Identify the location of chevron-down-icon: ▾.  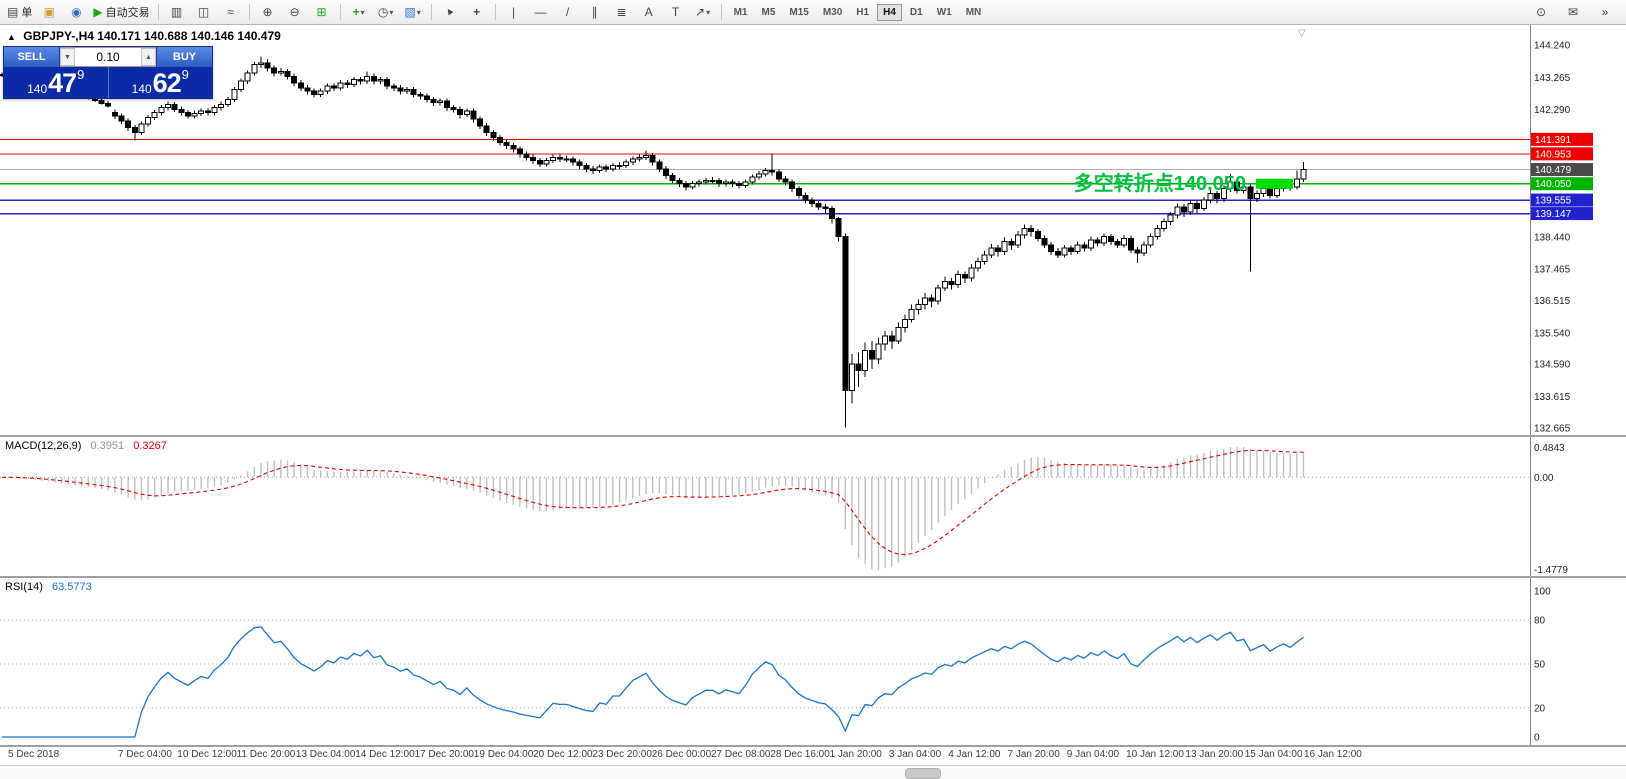
(391, 12).